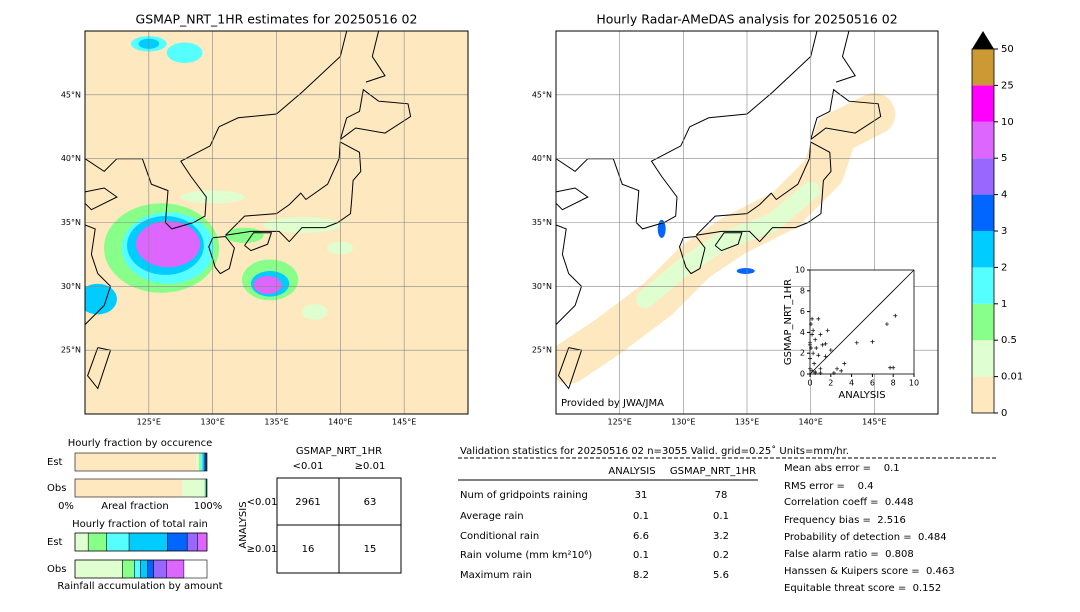 Image resolution: width=1080 pixels, height=612 pixels. I want to click on label: Obs, so click(56, 488).